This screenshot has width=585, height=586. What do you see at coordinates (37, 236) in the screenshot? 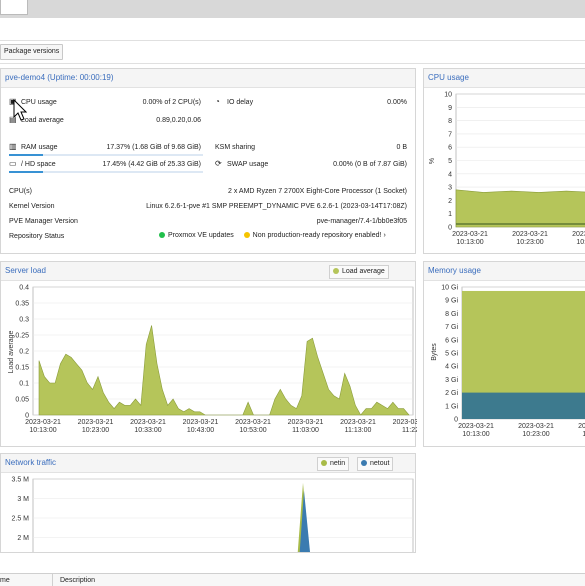
I see `repository-status-label: Repository Status` at bounding box center [37, 236].